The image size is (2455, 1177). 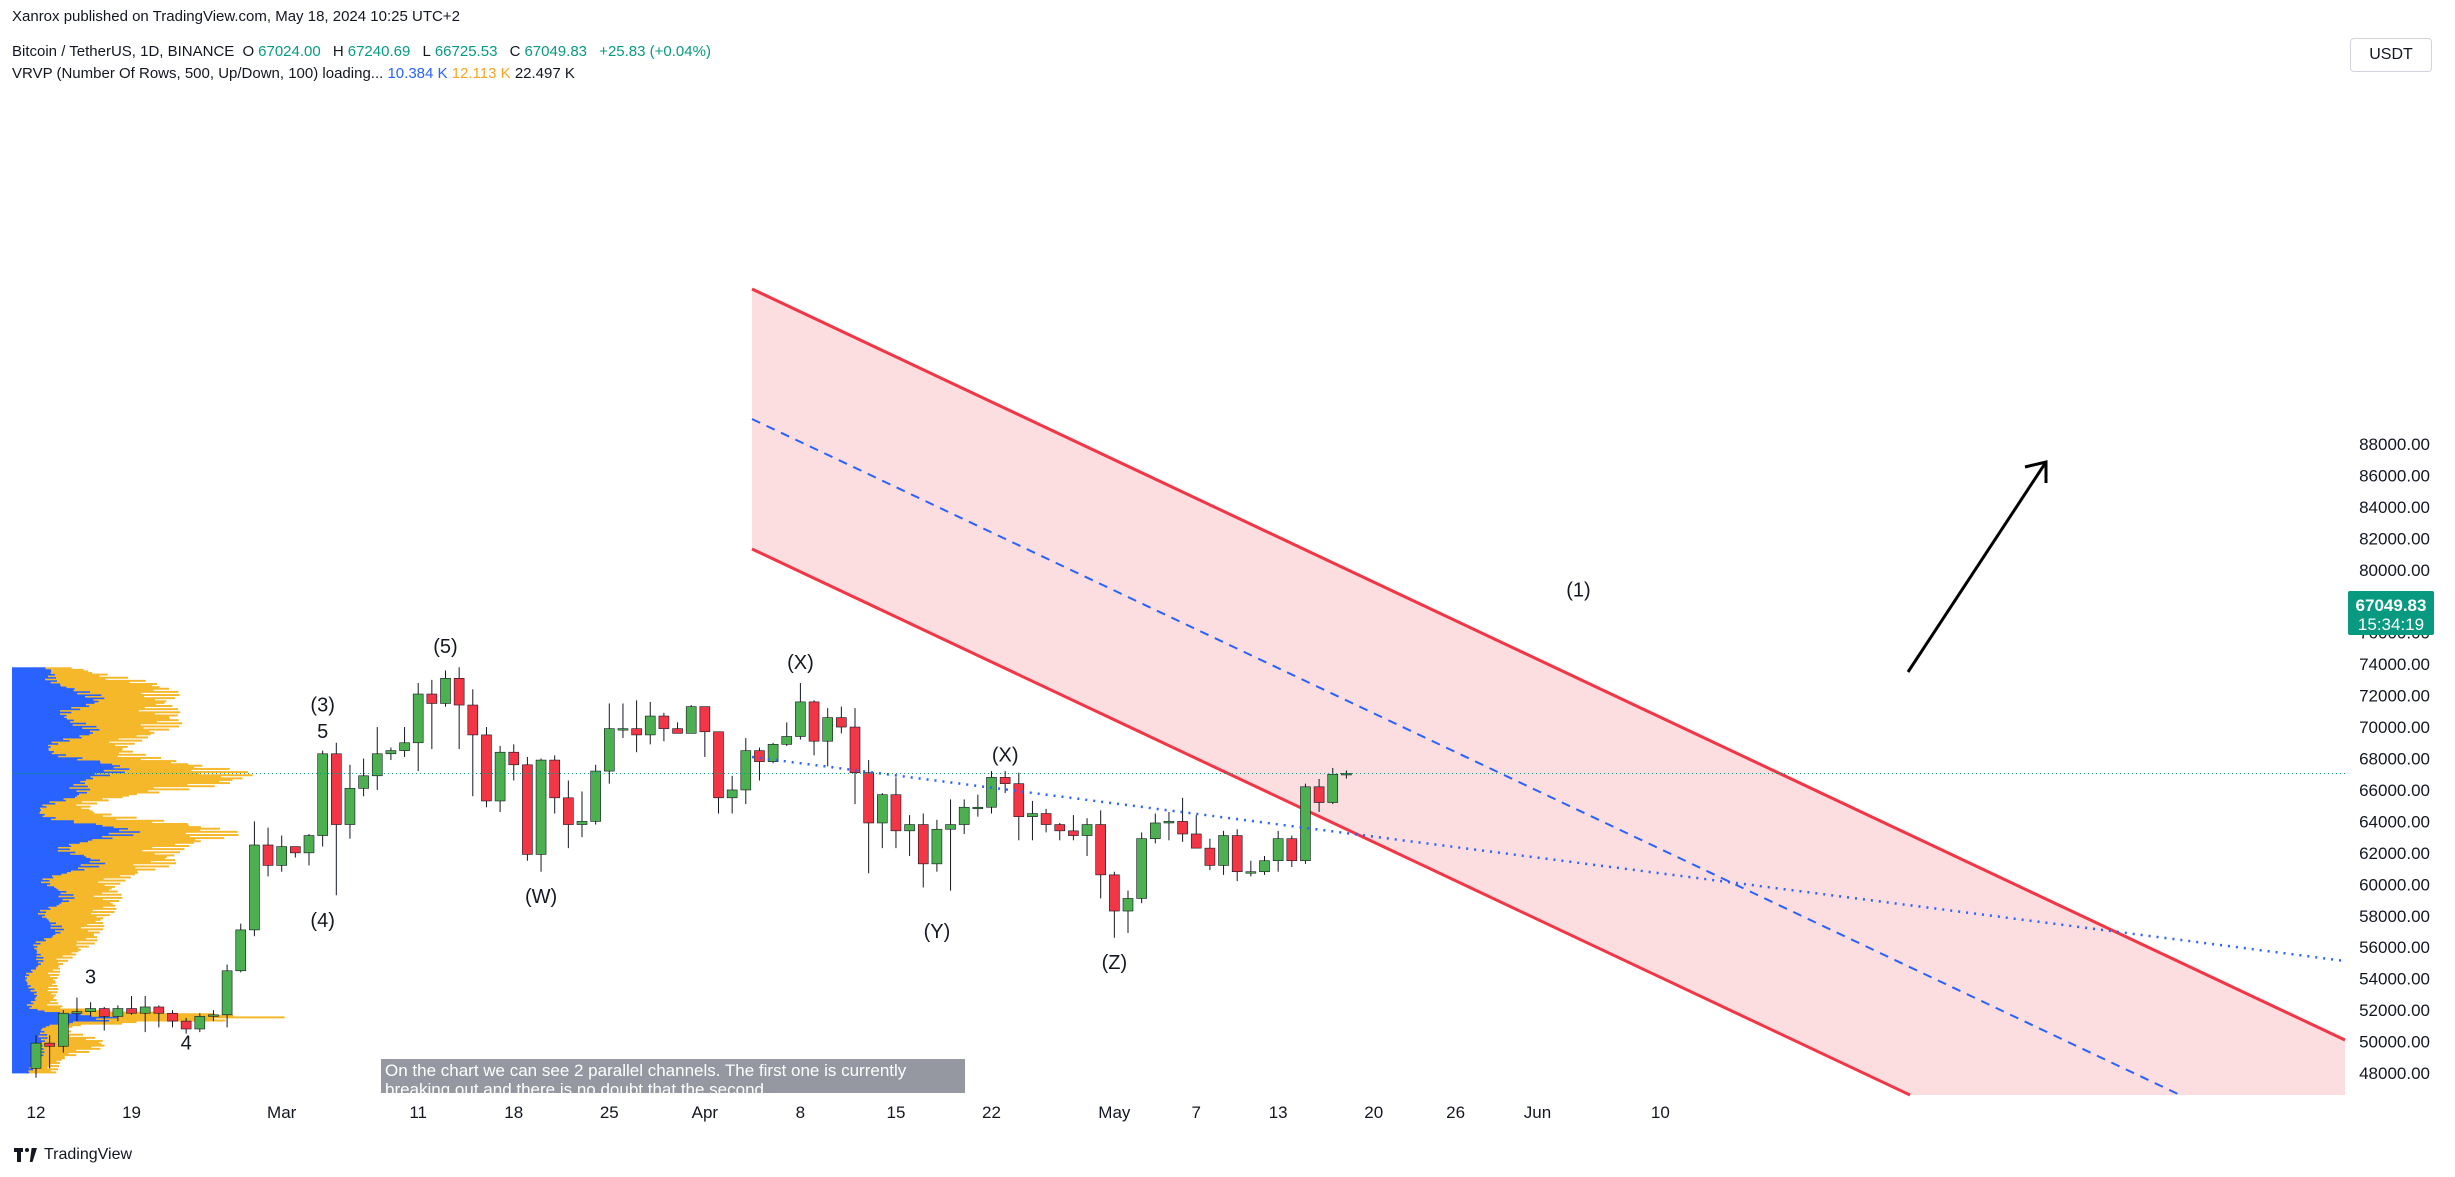 I want to click on time-axis: 12 19 Mar 11 18 25 Apr 8 15 22 May 7 13 20 26 Jun 10, so click(x=848, y=1112).